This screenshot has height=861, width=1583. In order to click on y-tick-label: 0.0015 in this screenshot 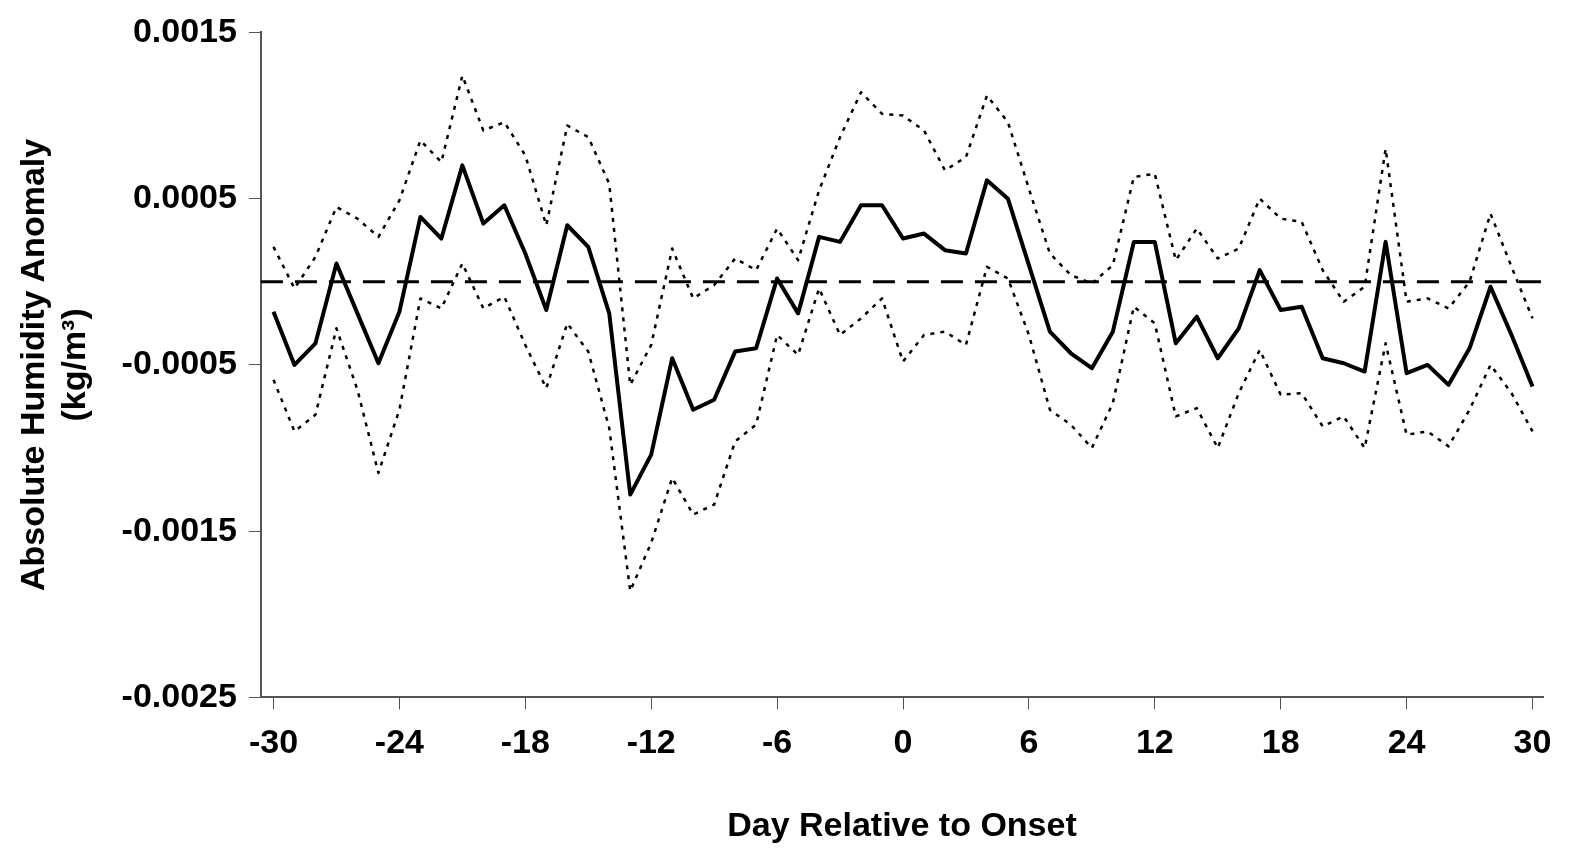, I will do `click(184, 29)`.